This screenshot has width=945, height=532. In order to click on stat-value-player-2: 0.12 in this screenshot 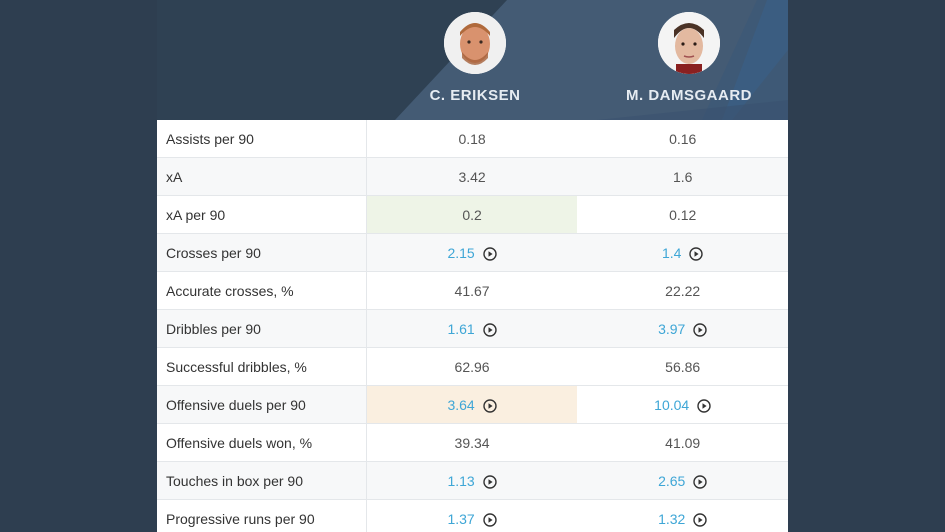, I will do `click(682, 214)`.